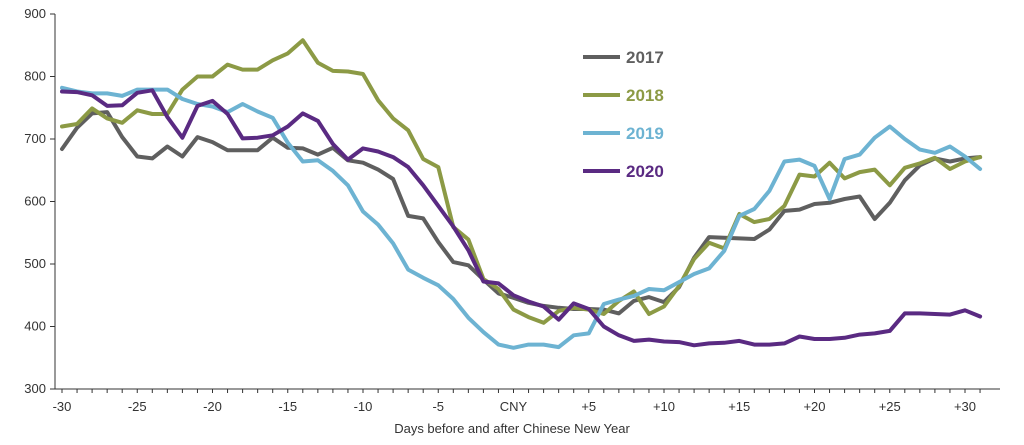 This screenshot has width=1024, height=445. What do you see at coordinates (363, 406) in the screenshot?
I see `x-tick-label: -10` at bounding box center [363, 406].